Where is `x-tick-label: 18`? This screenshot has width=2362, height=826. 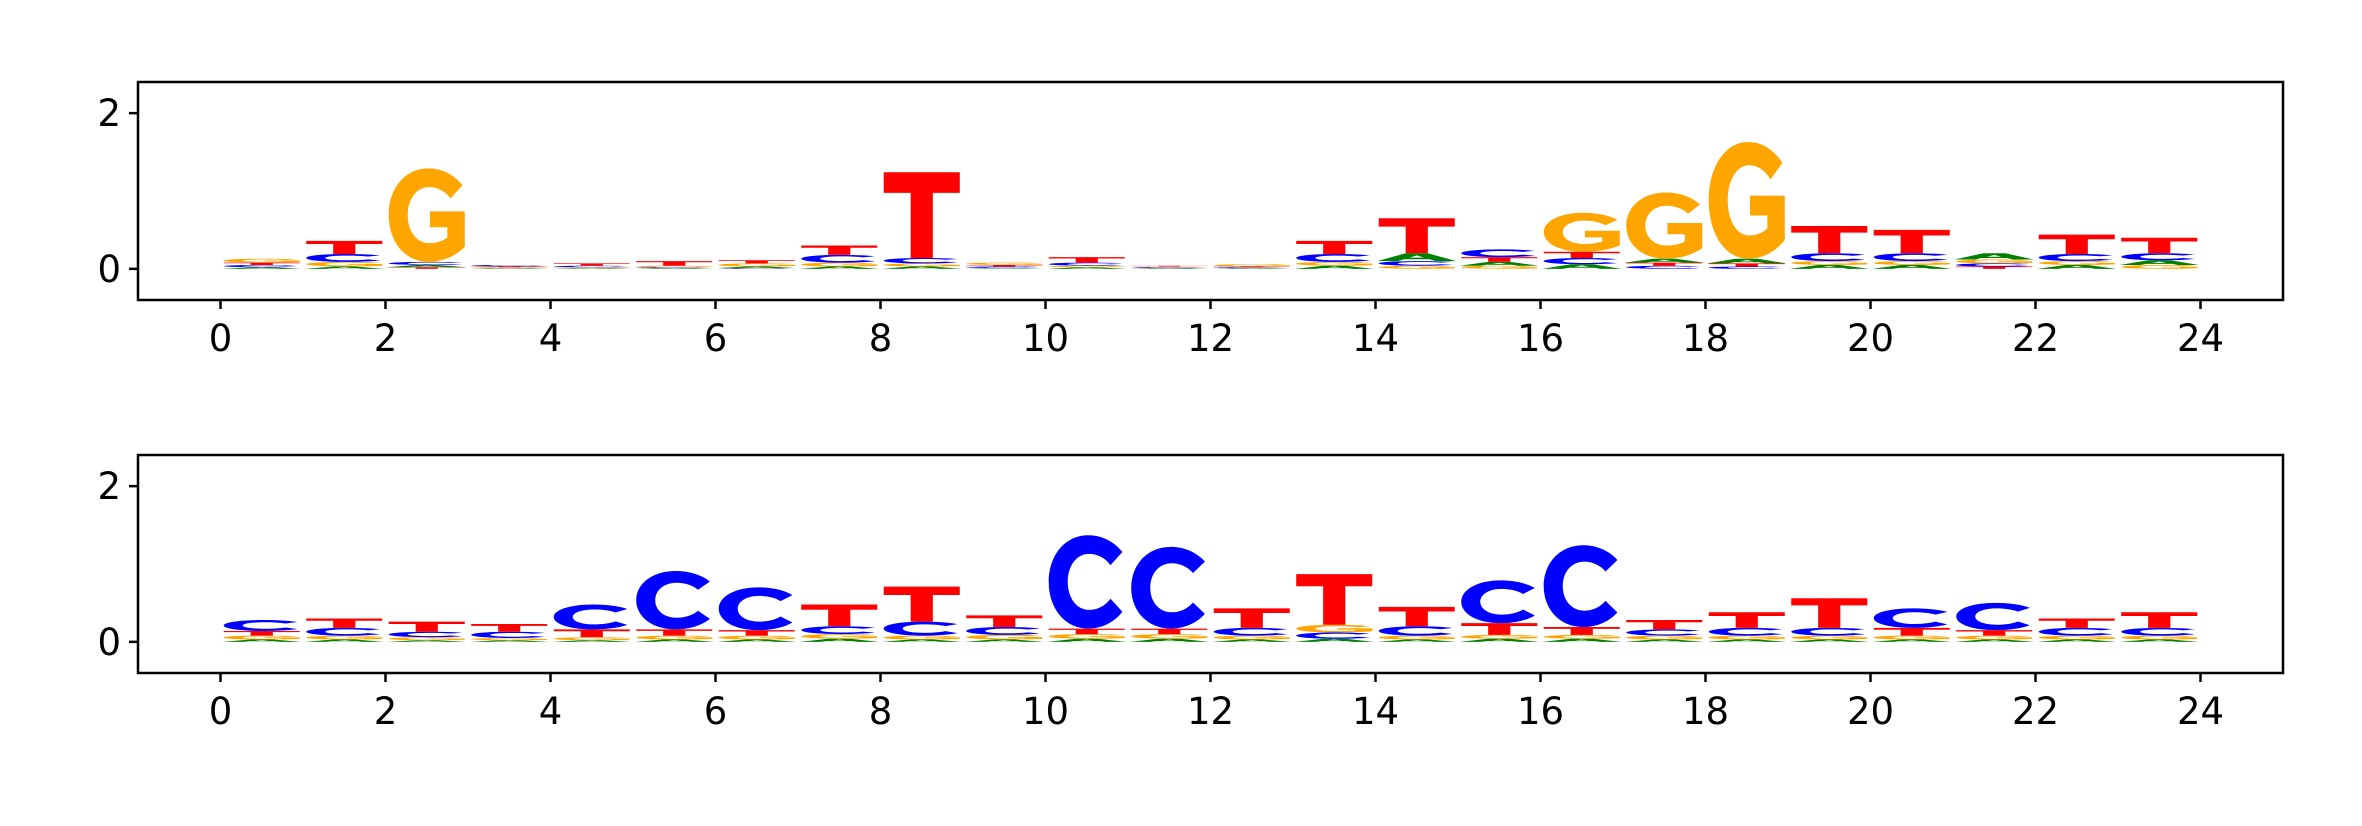 x-tick-label: 18 is located at coordinates (1705, 338).